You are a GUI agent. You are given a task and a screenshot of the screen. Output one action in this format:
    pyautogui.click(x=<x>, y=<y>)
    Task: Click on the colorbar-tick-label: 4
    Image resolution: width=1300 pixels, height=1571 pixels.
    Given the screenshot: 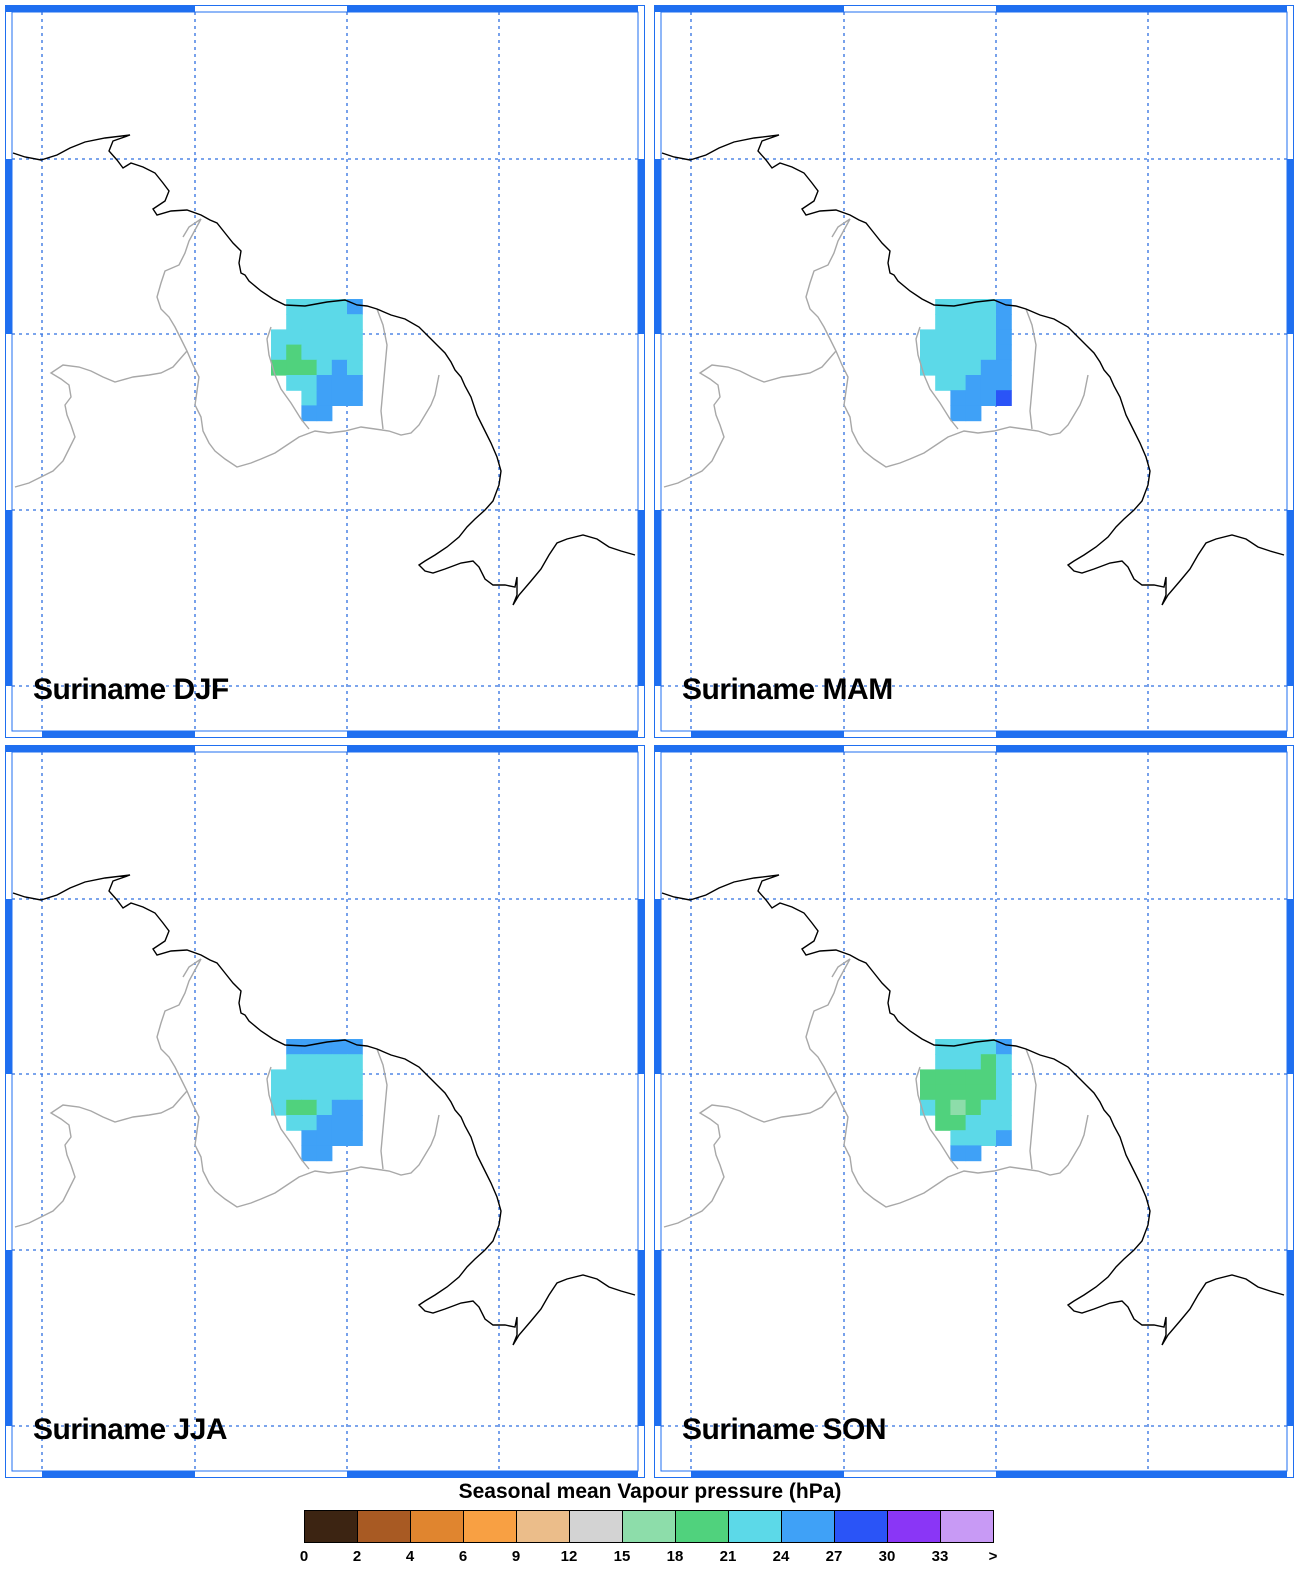 What is the action you would take?
    pyautogui.click(x=410, y=1556)
    